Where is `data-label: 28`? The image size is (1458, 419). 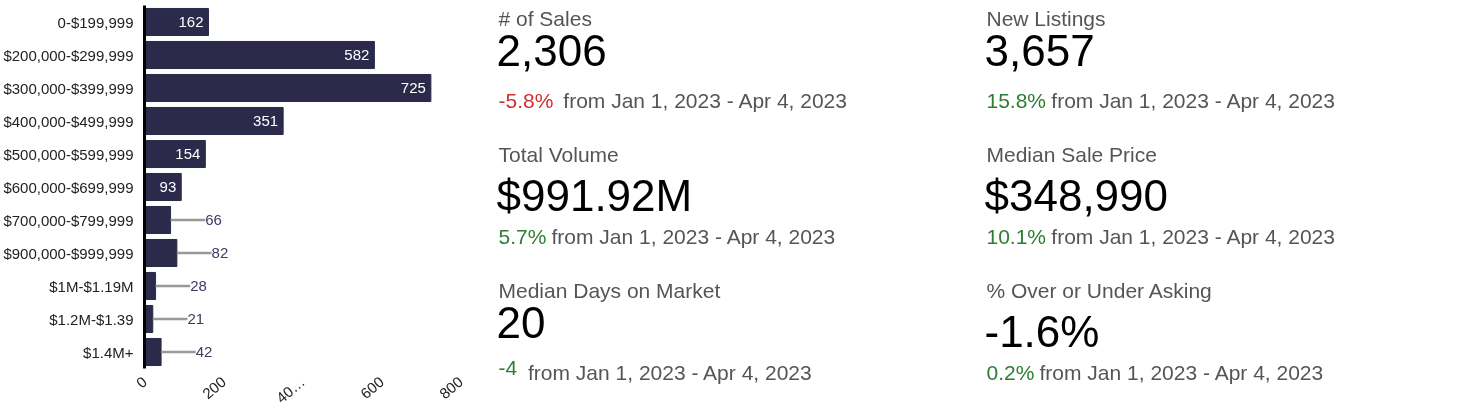
data-label: 28 is located at coordinates (198, 285).